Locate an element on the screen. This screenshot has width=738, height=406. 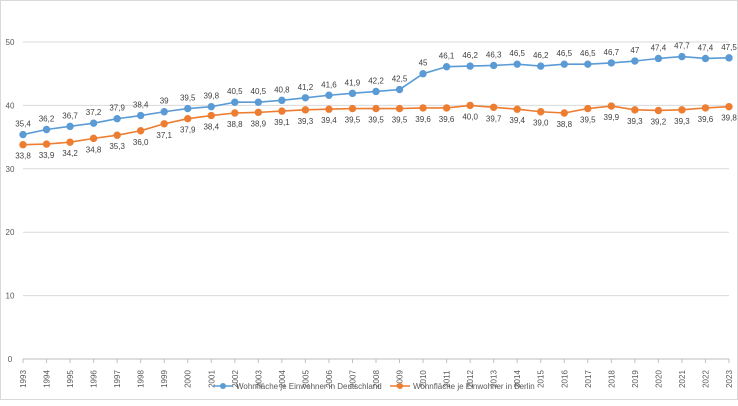
x-tick-label-2017: 2017 is located at coordinates (588, 379).